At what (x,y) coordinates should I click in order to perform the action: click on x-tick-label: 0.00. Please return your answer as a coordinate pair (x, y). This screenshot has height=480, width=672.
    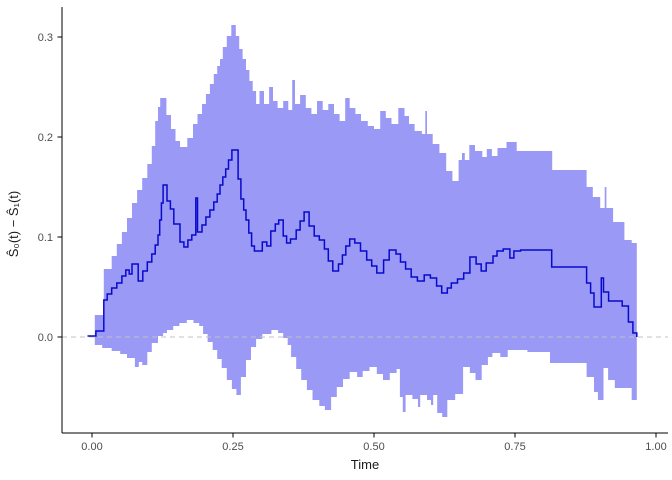
    Looking at the image, I should click on (91, 447).